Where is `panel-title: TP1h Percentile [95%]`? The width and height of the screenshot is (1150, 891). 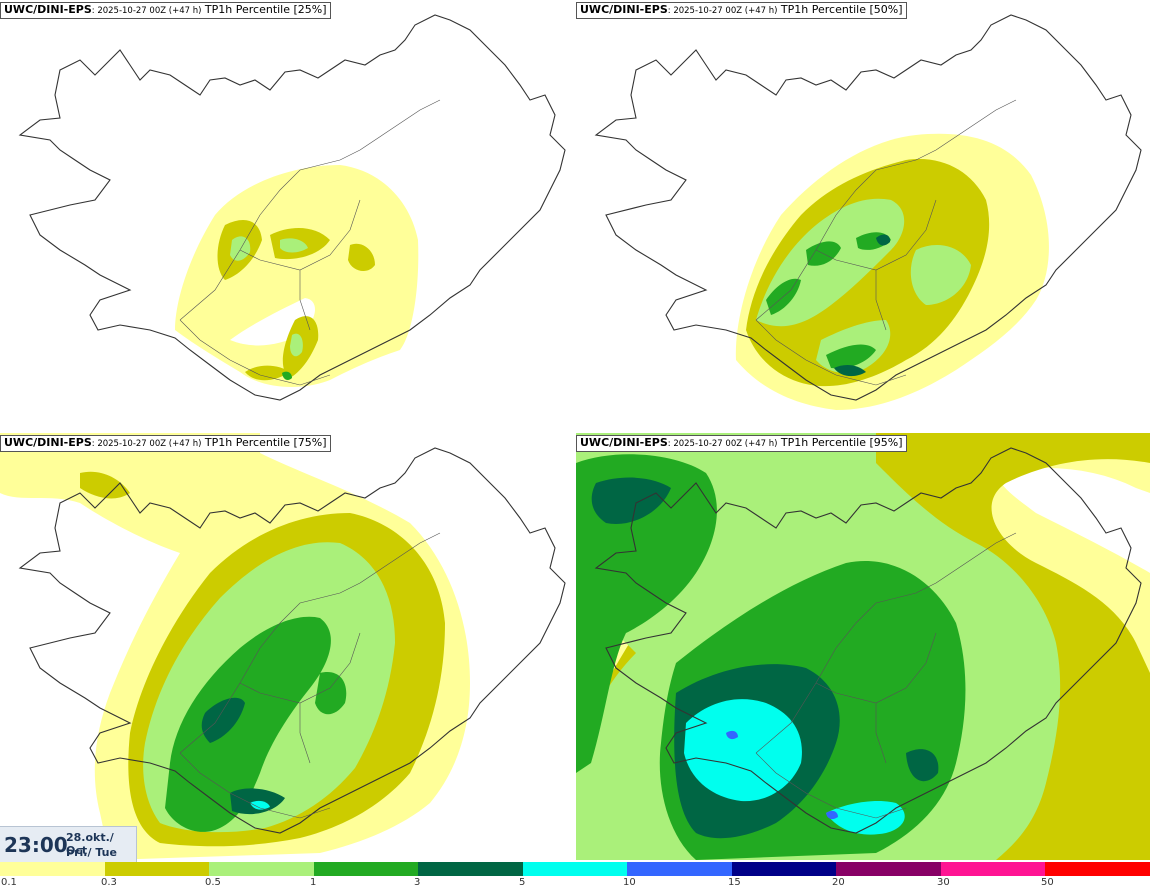 panel-title: TP1h Percentile [95%] is located at coordinates (840, 442).